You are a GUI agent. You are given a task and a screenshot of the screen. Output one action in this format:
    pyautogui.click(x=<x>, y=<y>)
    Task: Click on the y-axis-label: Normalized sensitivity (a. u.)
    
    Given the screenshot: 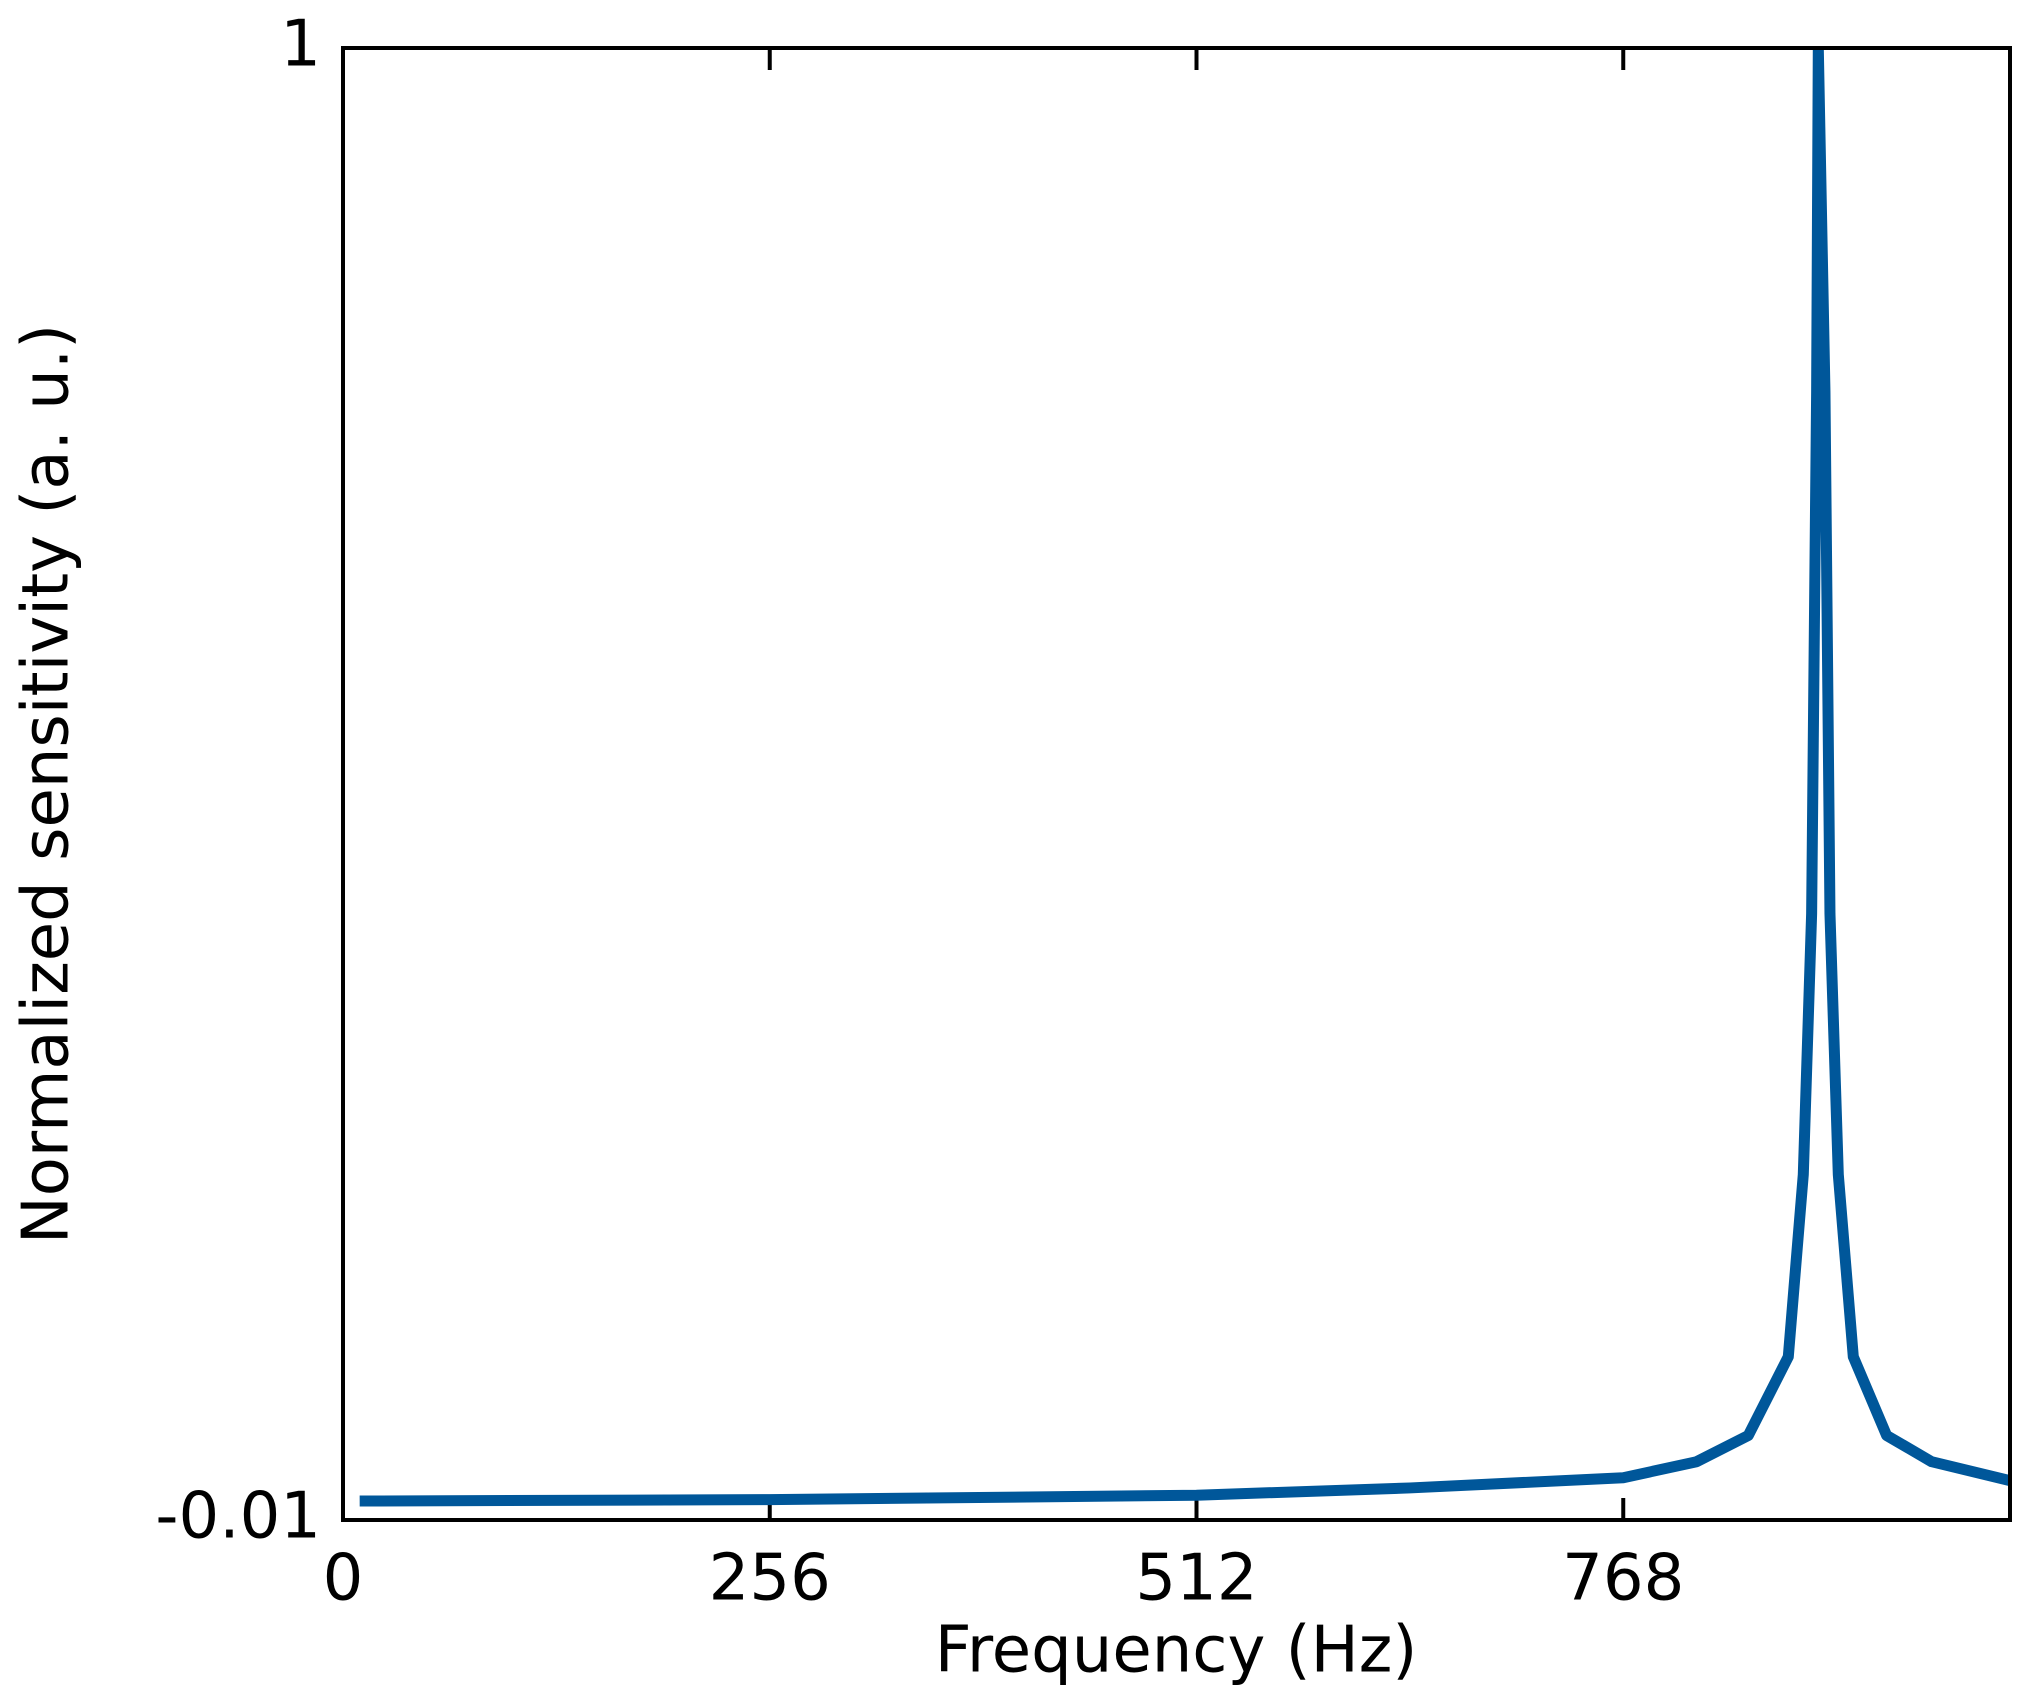 What is the action you would take?
    pyautogui.click(x=47, y=784)
    